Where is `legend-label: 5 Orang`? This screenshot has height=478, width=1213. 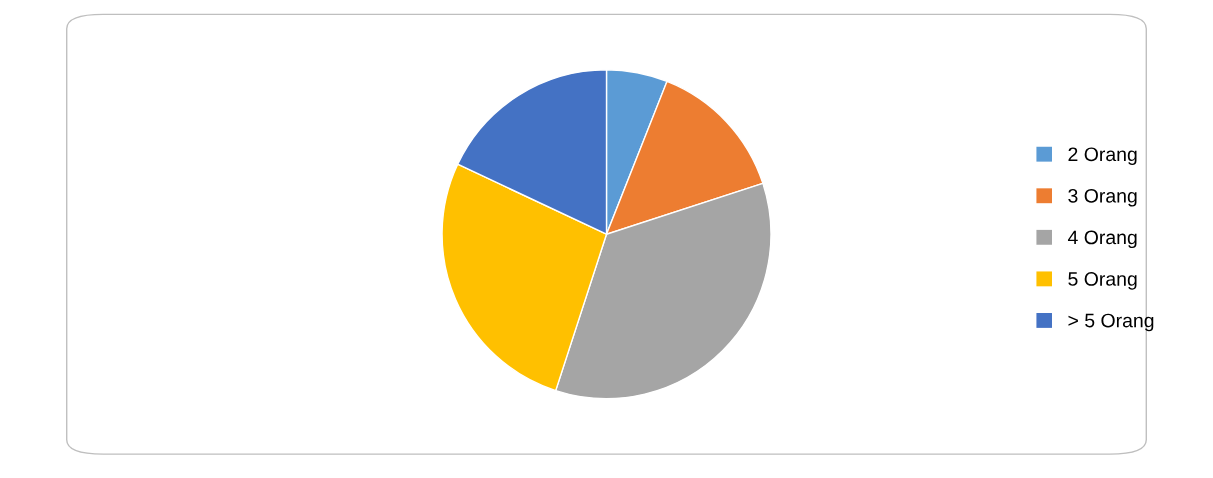 legend-label: 5 Orang is located at coordinates (1102, 281).